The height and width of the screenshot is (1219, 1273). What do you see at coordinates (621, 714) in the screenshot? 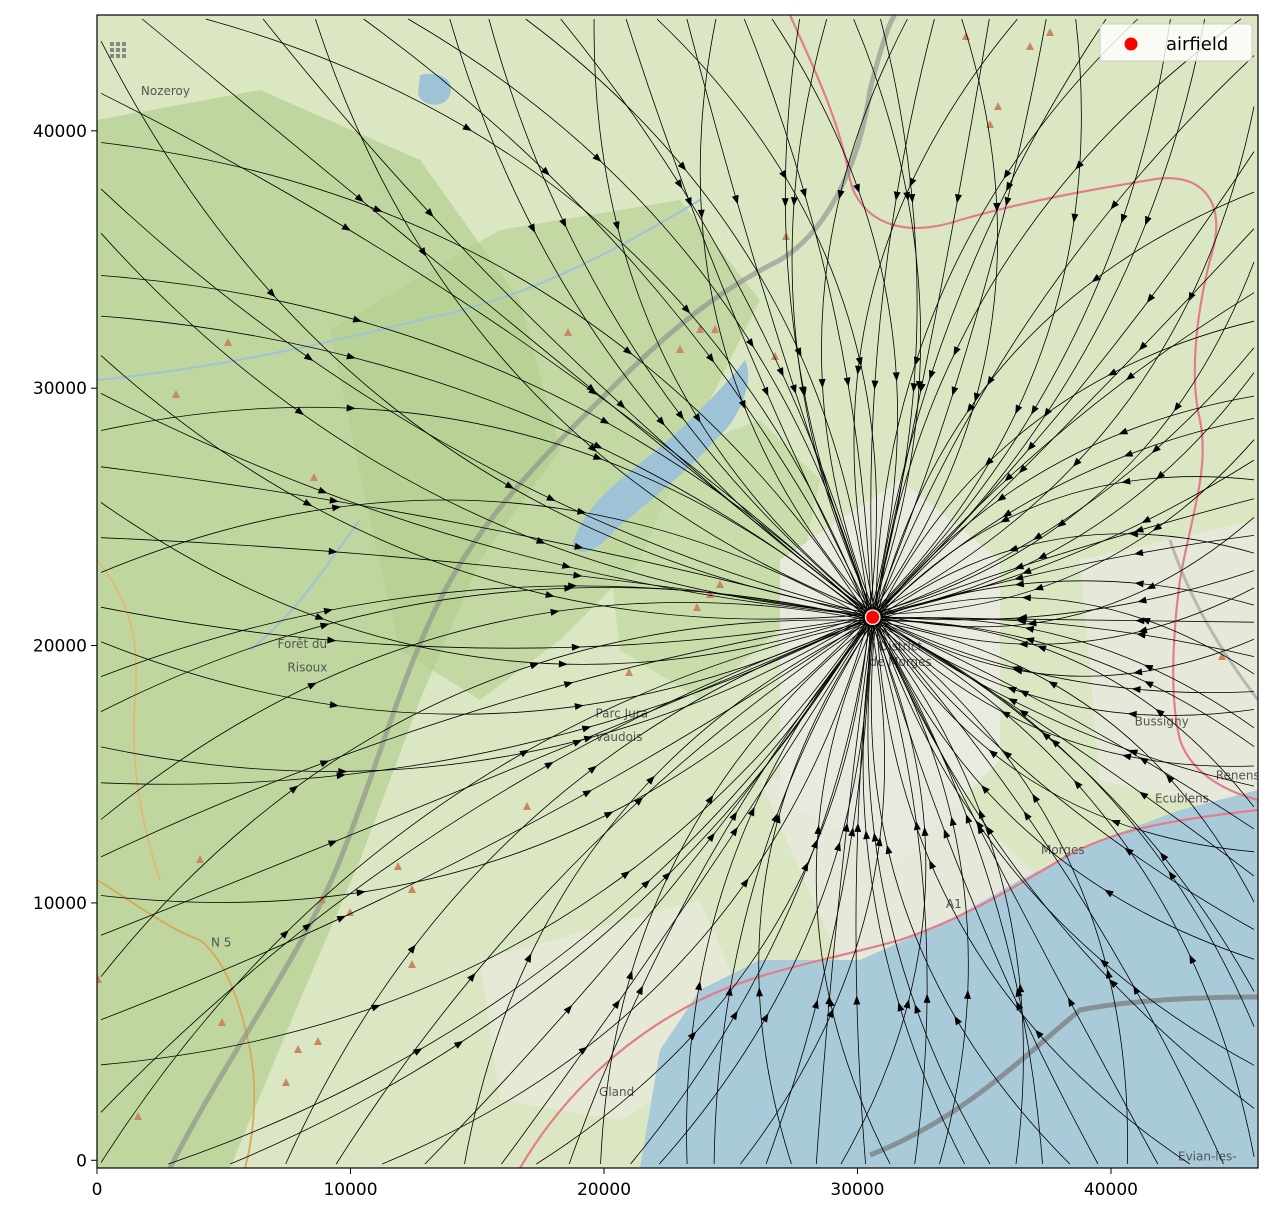
I see `map-label: Parc Jura` at bounding box center [621, 714].